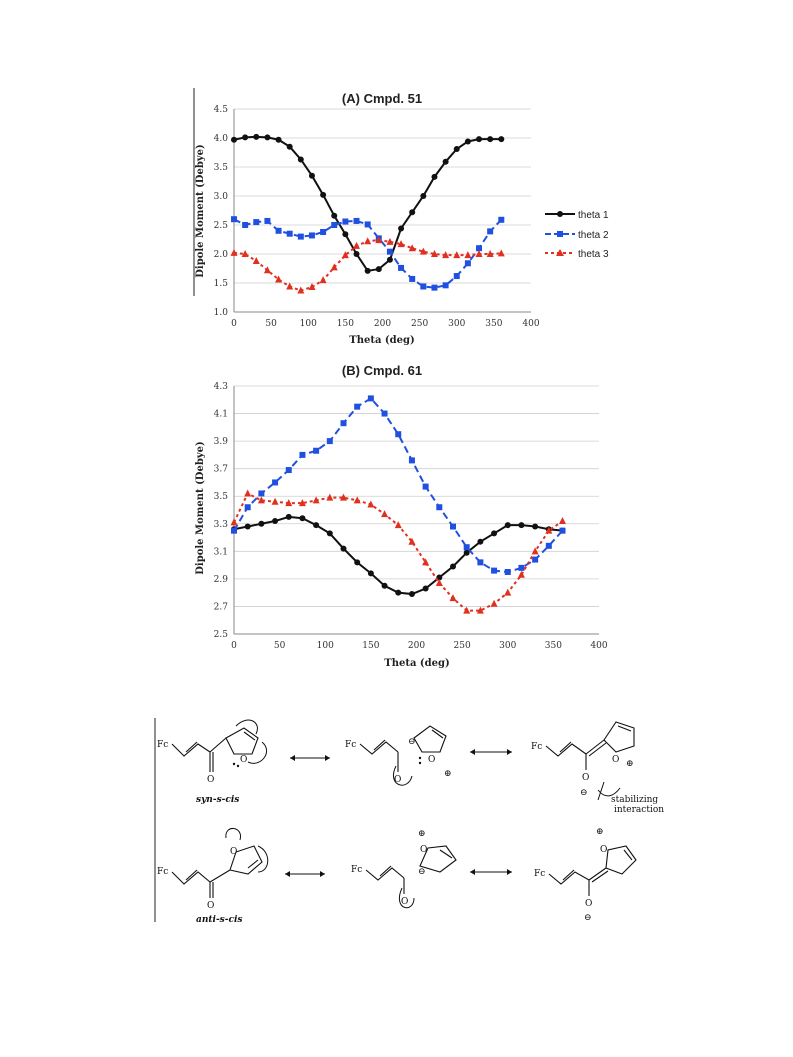  I want to click on legend-entry-theta-3: theta 3, so click(577, 254).